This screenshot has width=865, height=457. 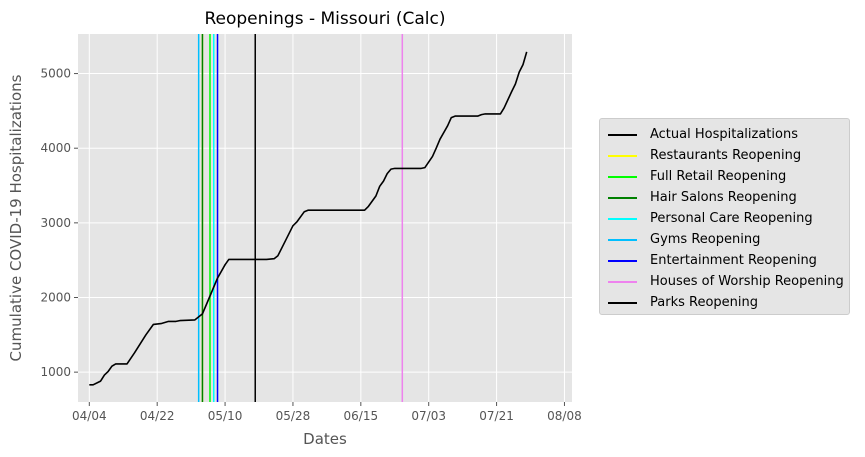 I want to click on legend-item: Entertainment Reopening, so click(x=712, y=260).